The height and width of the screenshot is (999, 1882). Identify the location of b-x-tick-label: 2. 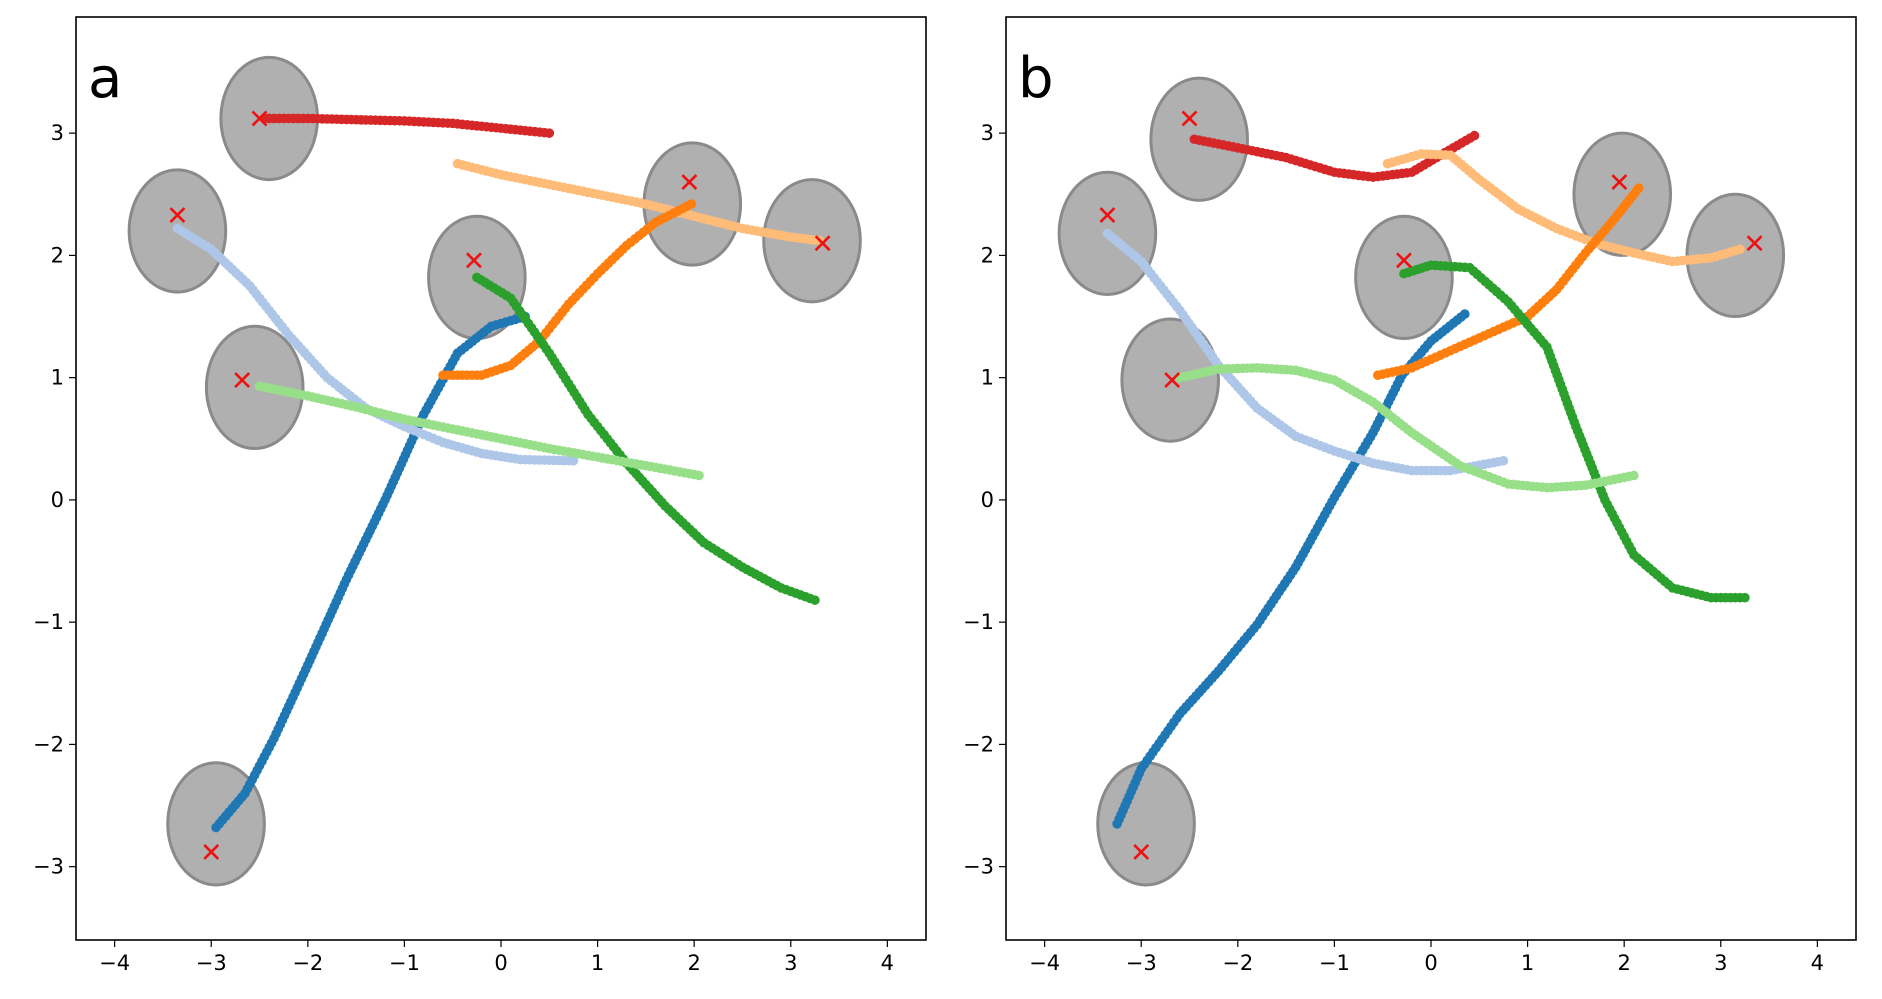
(1623, 963).